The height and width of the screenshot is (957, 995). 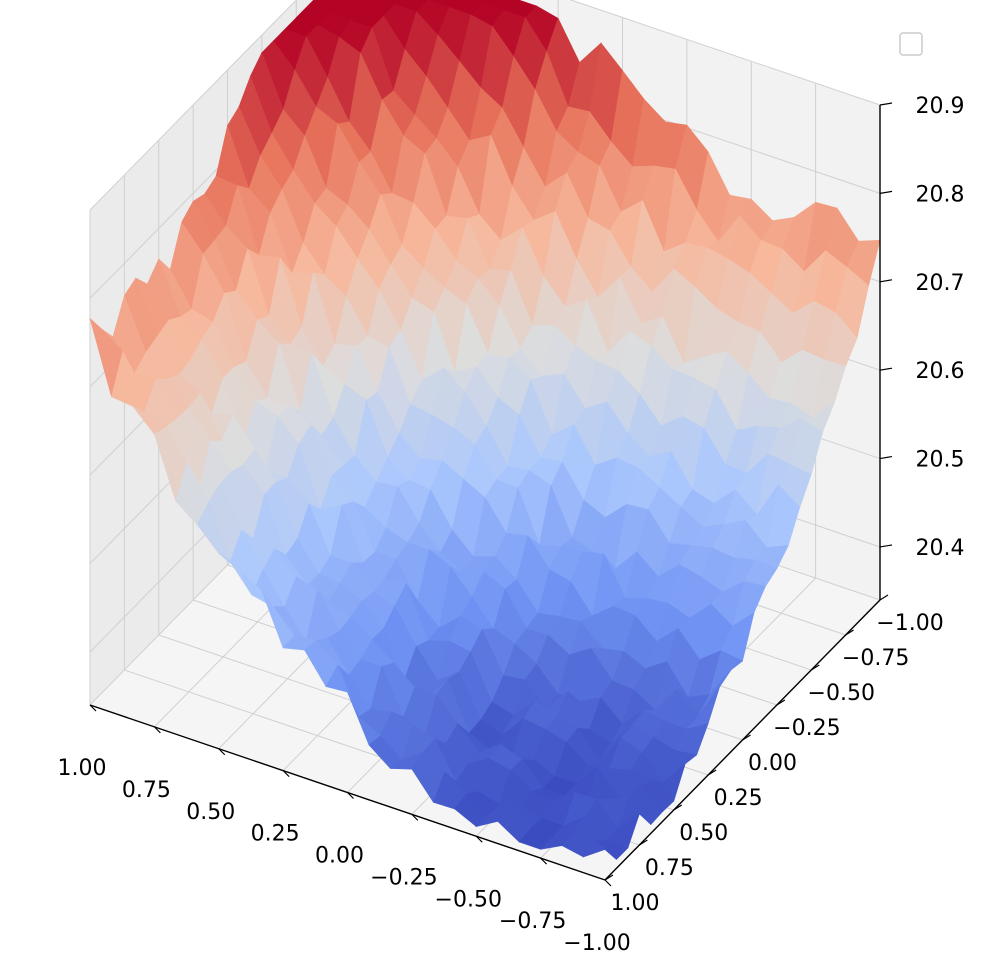 What do you see at coordinates (738, 798) in the screenshot?
I see `y-tick-label: 0.25` at bounding box center [738, 798].